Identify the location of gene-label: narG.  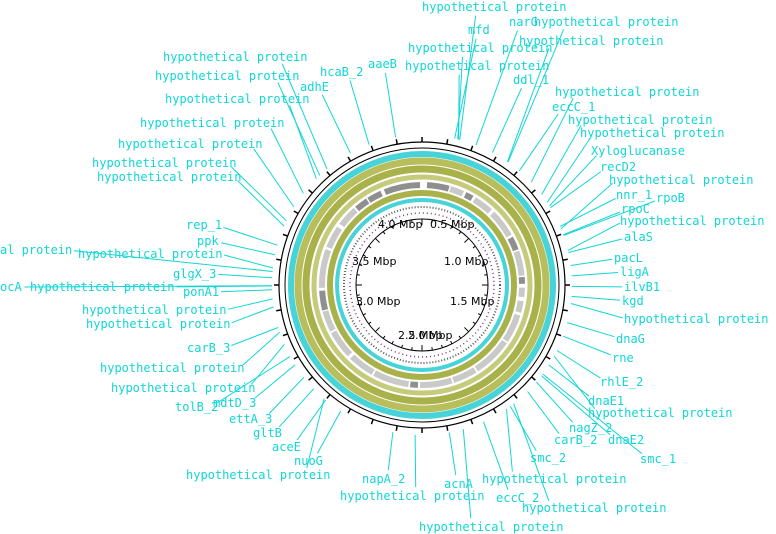
(523, 22).